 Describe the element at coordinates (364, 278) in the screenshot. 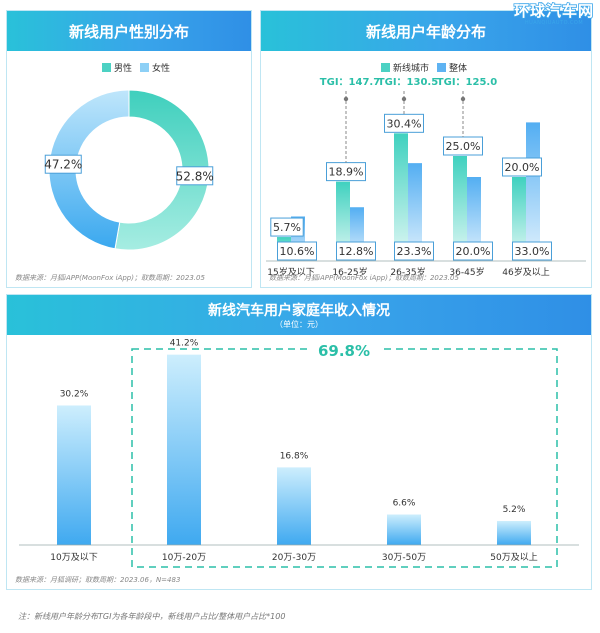

I see `age-source-note: 数据来源：月狐iAPP(MoonFox iApp)；取数周期：2023.05` at that location.